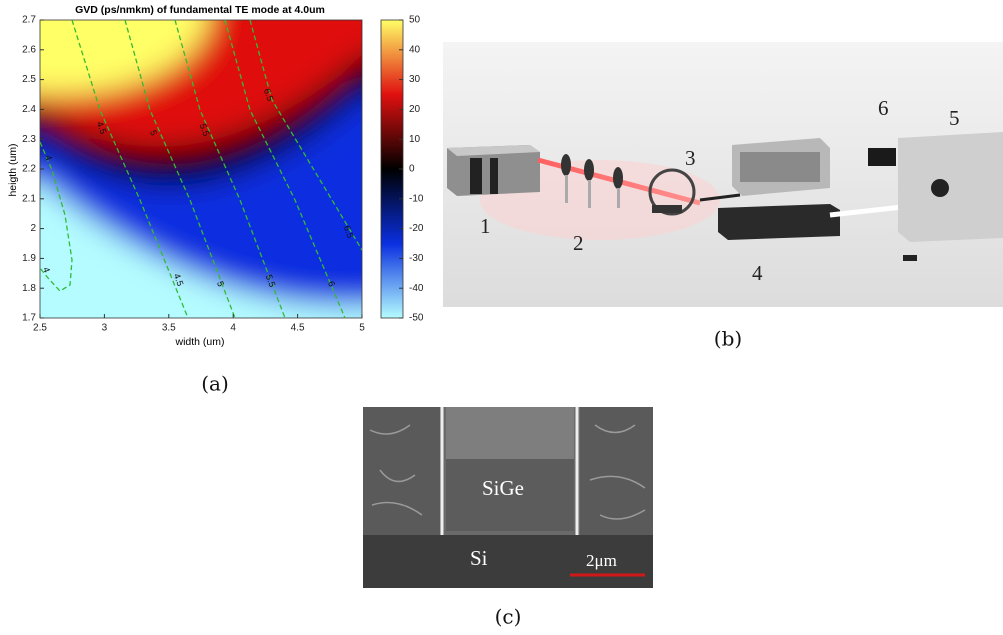 The width and height of the screenshot is (1003, 635). Describe the element at coordinates (910, 258) in the screenshot. I see `mirror-base` at that location.